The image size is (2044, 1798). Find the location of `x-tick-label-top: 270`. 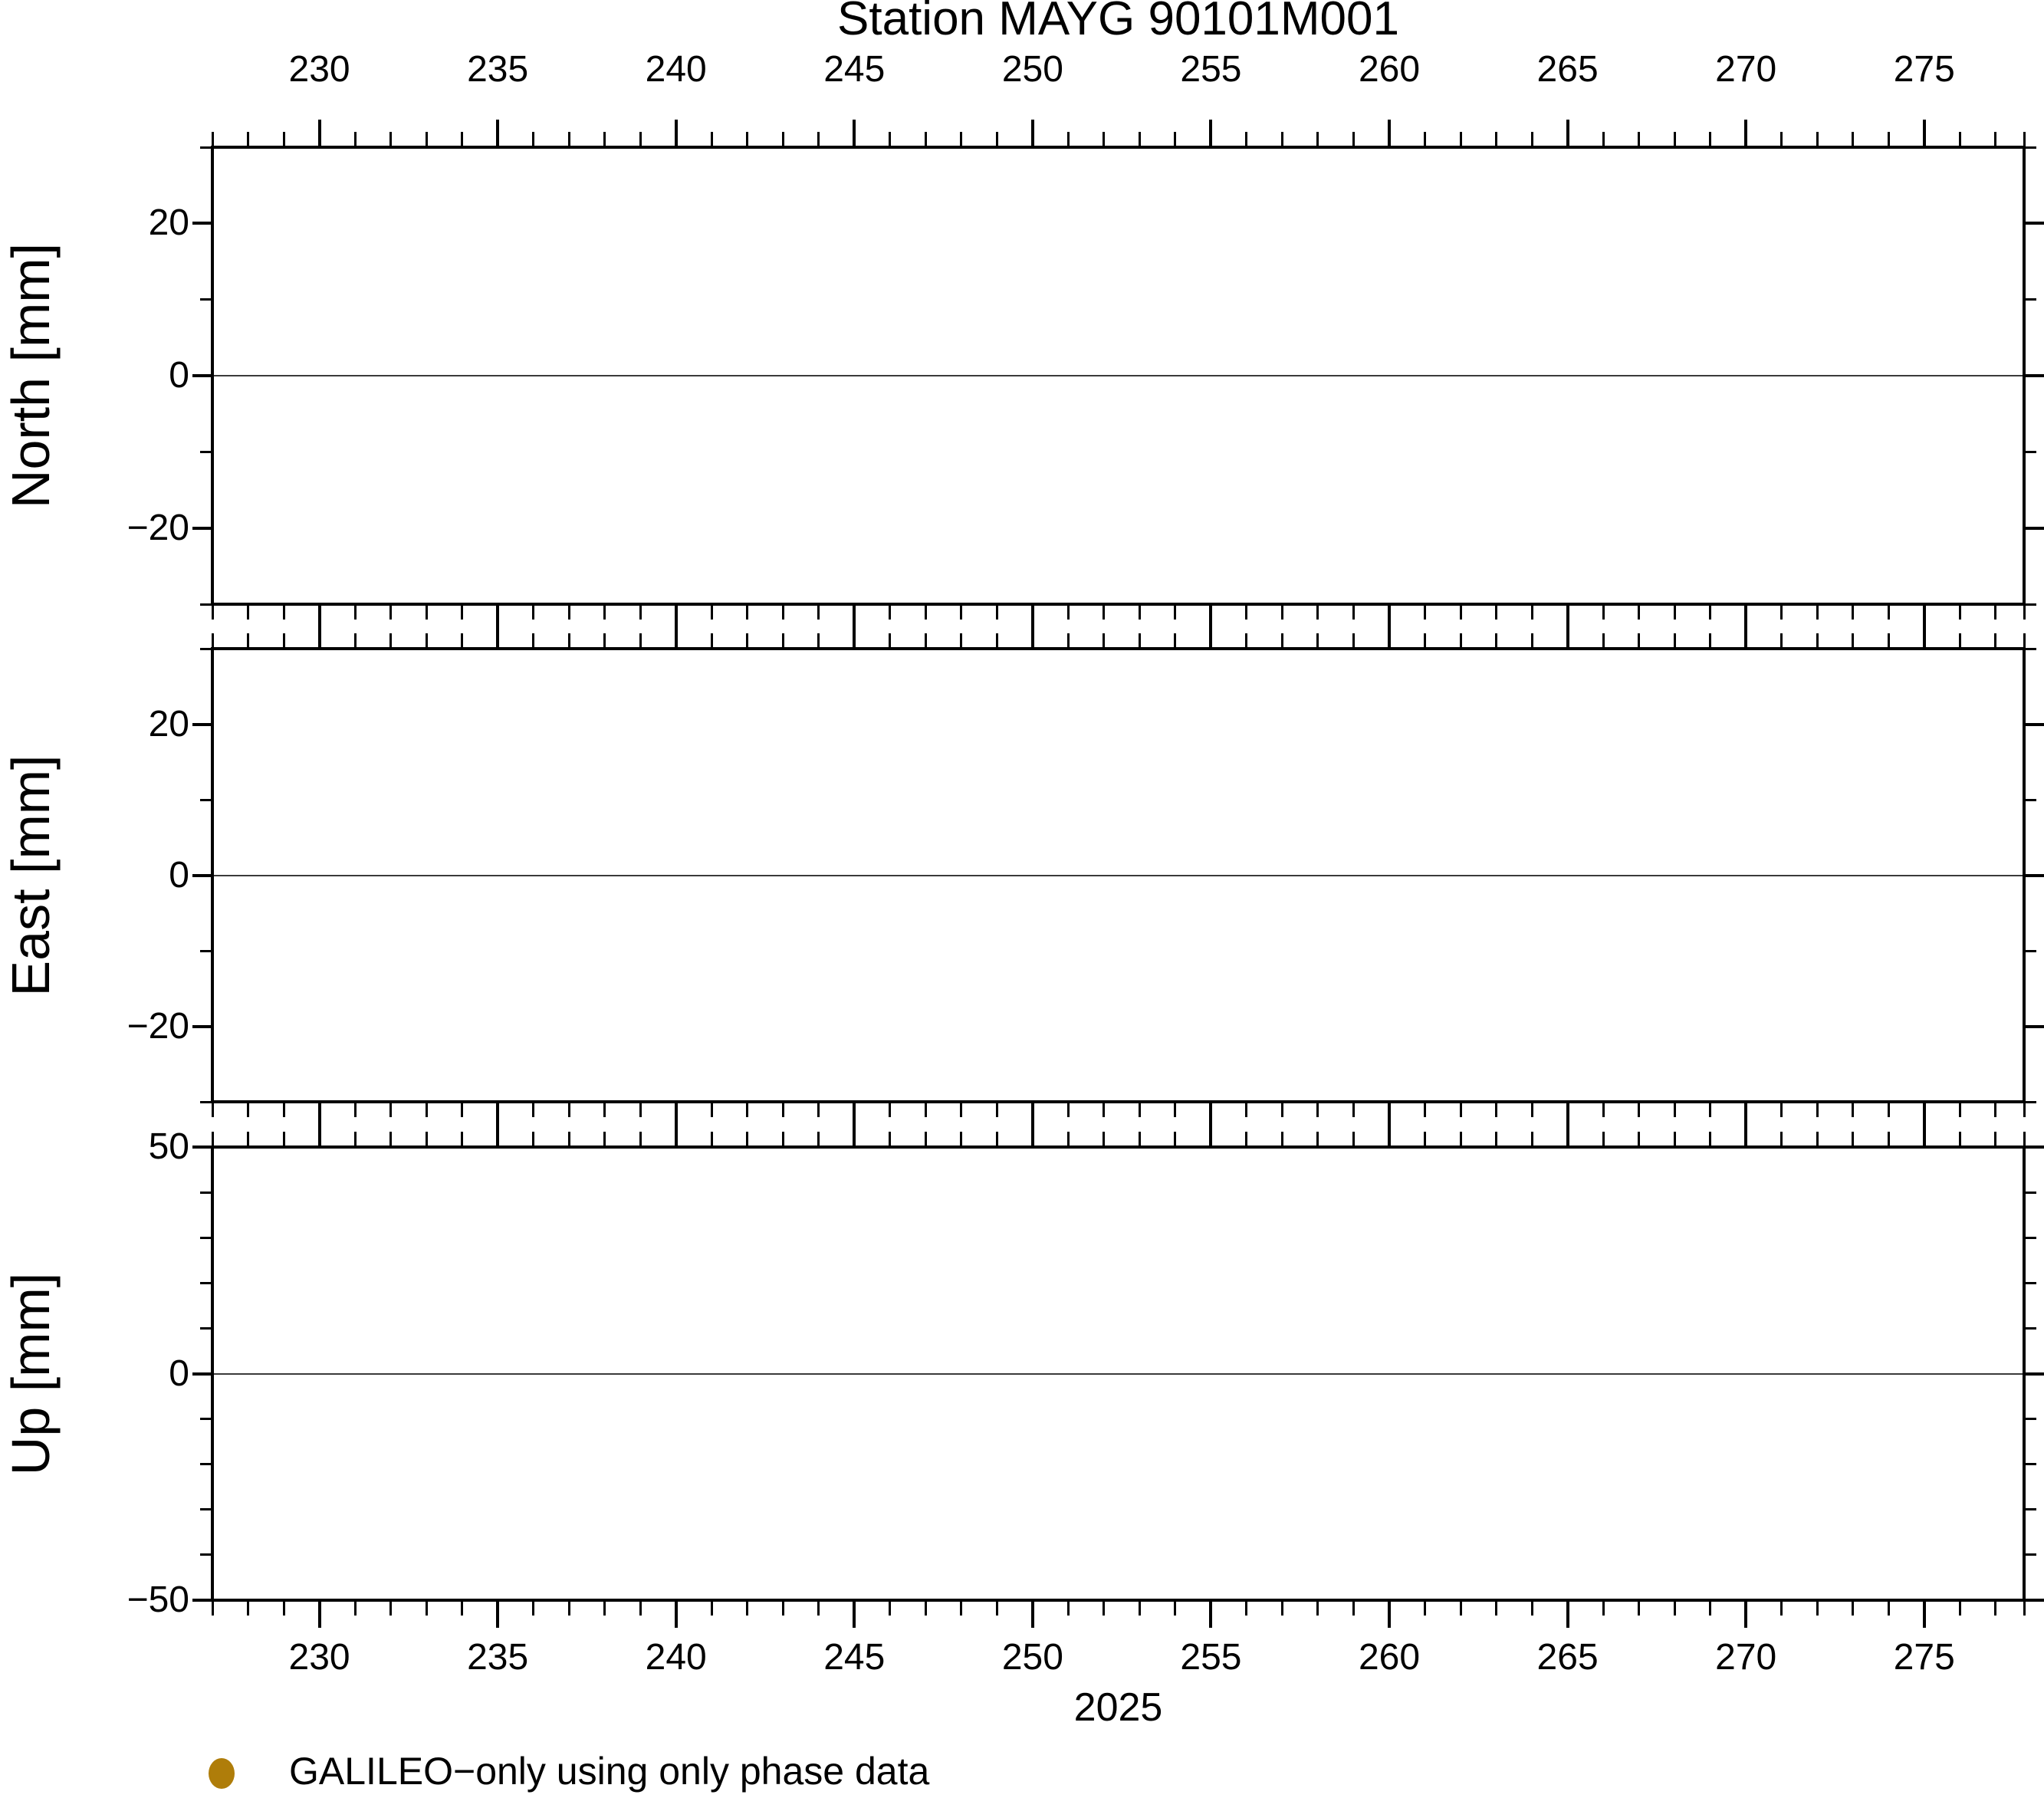

x-tick-label-top: 270 is located at coordinates (1746, 69).